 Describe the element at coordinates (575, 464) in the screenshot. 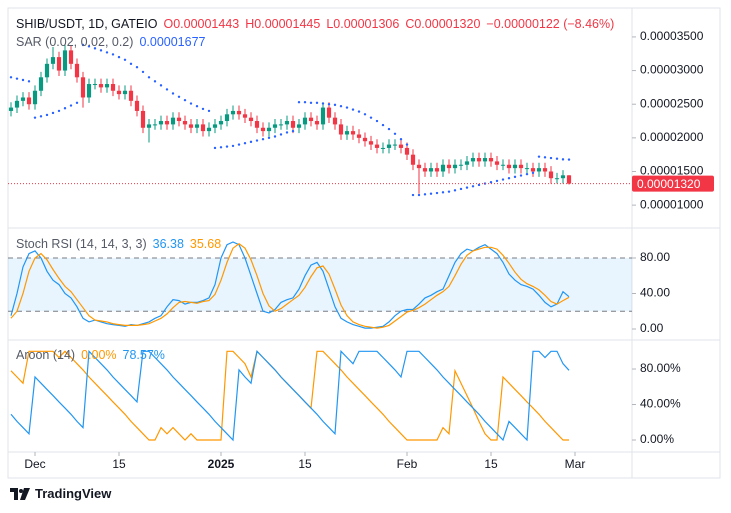

I see `x-tick-label: Mar` at that location.